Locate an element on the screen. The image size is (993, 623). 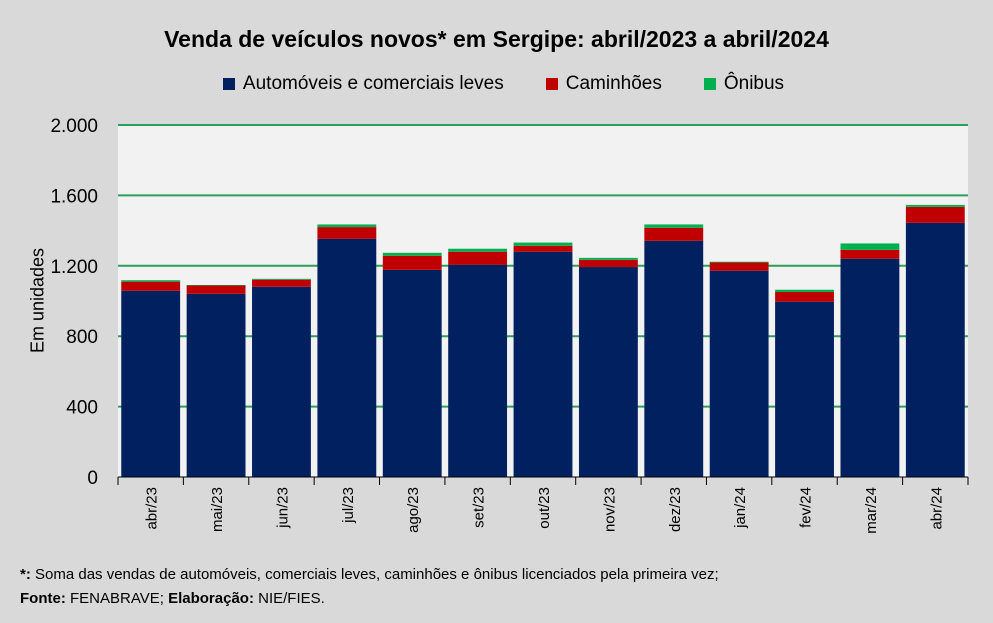
legend-item: Caminhões is located at coordinates (603, 84).